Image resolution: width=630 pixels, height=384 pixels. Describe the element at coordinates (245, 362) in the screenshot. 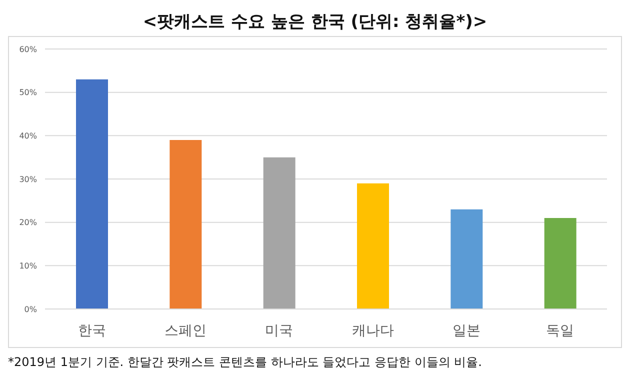

I see `text: *2019년 1분기 기준. 한달간 팟캐스트 콘텐츠를 하나라도 들었다고 응답한 이들의 비율.` at that location.